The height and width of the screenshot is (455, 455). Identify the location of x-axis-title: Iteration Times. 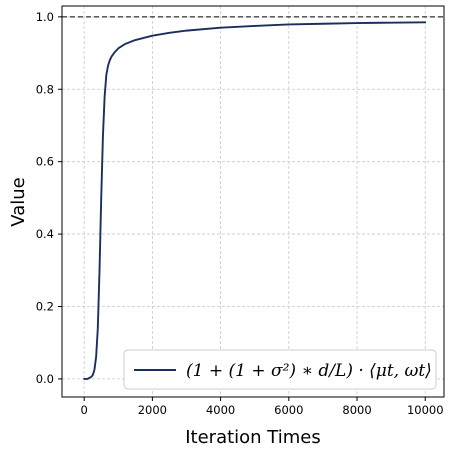
(253, 437).